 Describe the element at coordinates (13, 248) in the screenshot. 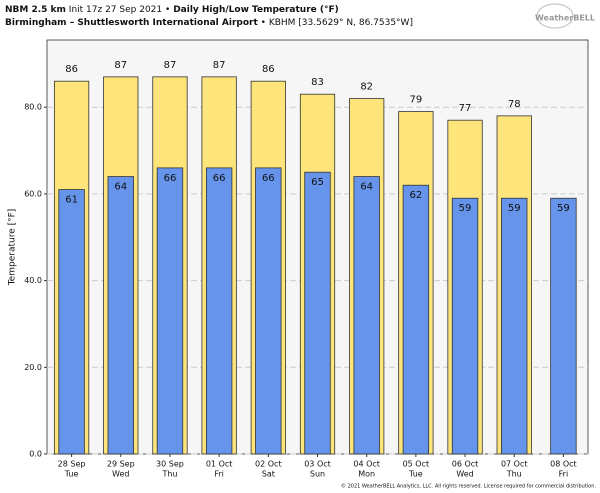

I see `y-axis-label: Temperature [°F]` at that location.